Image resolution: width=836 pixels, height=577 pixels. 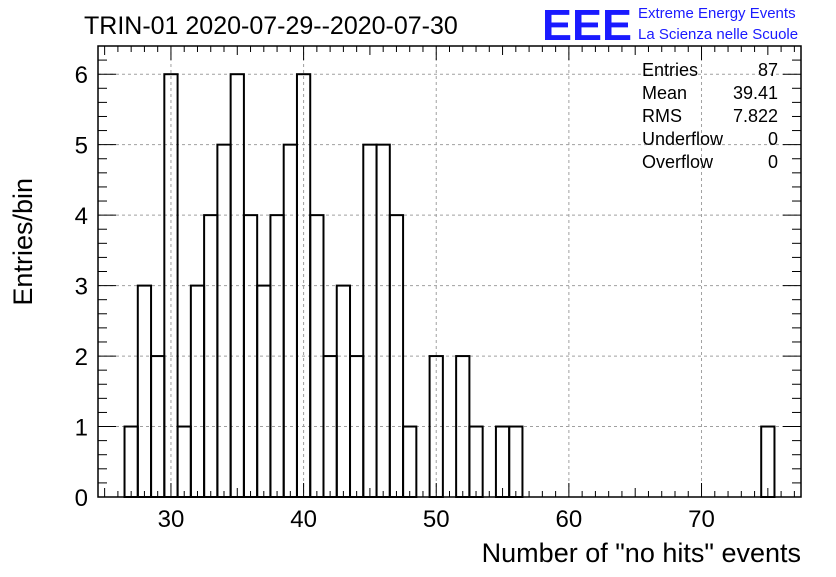 What do you see at coordinates (773, 162) in the screenshot?
I see `stats-value-overflow: 0` at bounding box center [773, 162].